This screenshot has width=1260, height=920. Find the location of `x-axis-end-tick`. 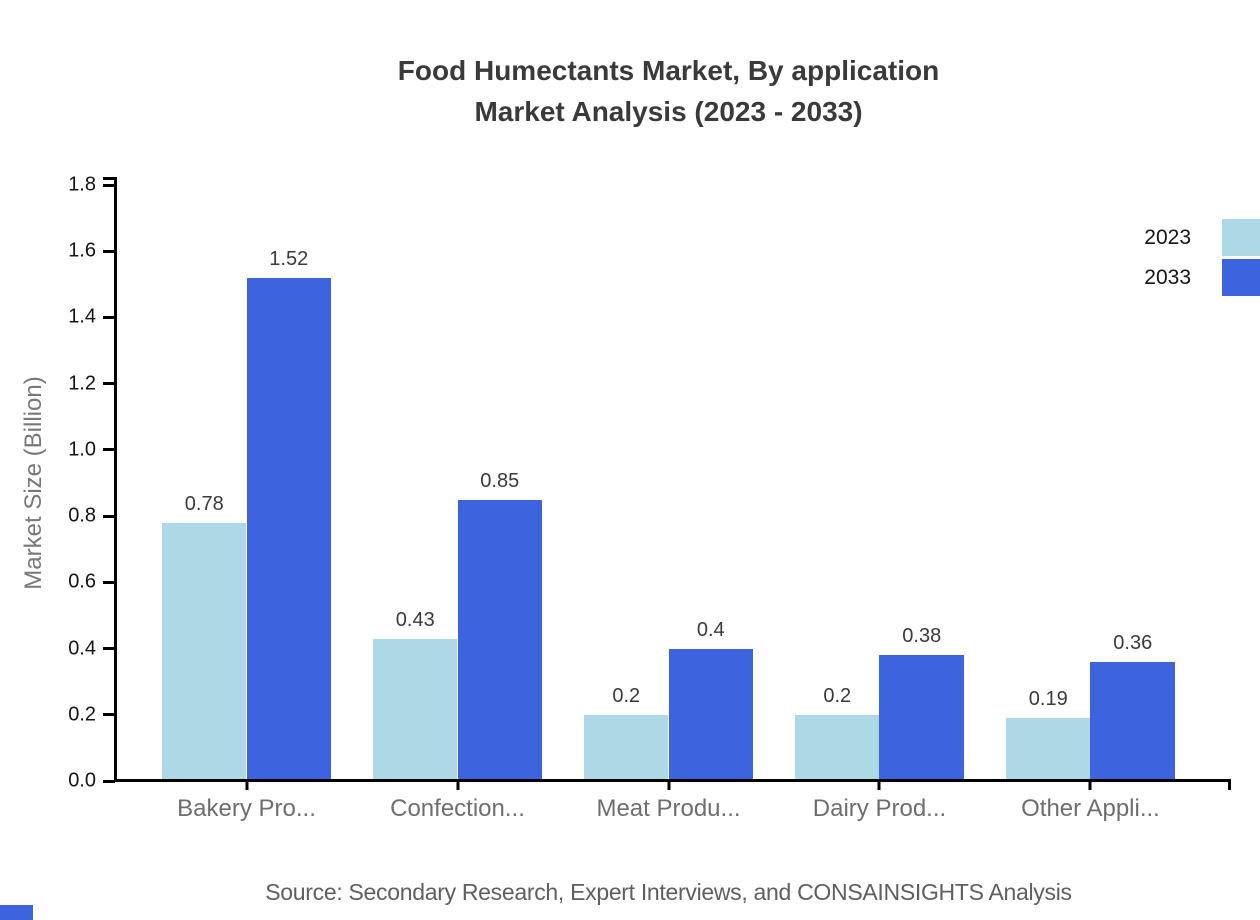

x-axis-end-tick is located at coordinates (1229, 785).